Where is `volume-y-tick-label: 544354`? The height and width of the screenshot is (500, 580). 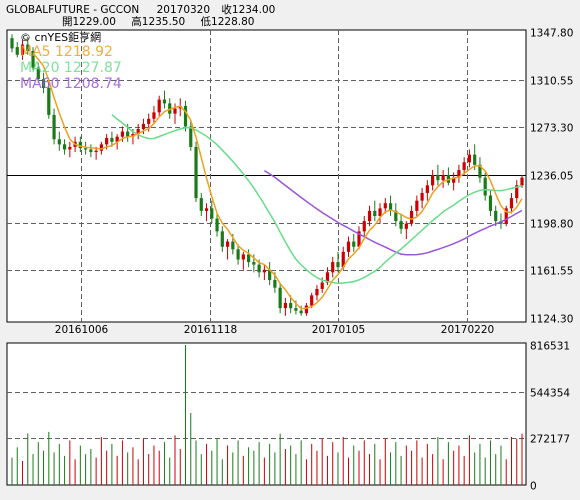 volume-y-tick-label: 544354 is located at coordinates (550, 394).